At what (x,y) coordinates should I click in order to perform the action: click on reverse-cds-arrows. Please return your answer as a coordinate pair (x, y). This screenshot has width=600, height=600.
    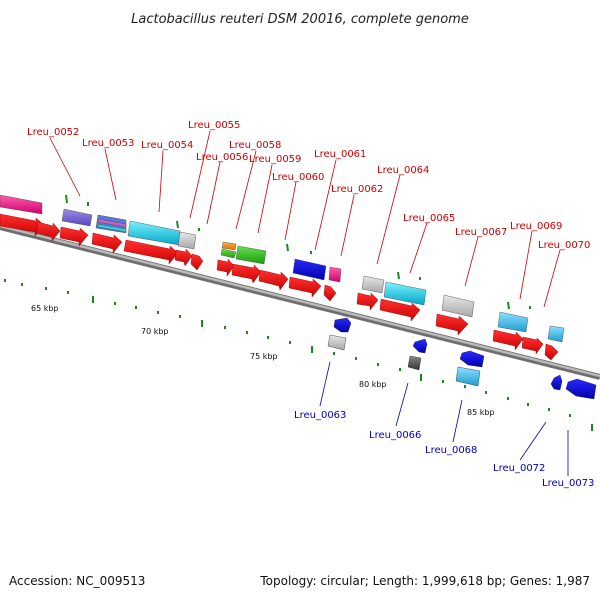
    Looking at the image, I should click on (462, 358).